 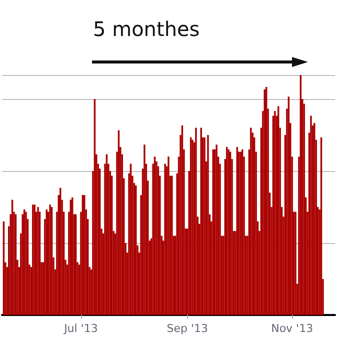 I want to click on x-tick-label: Nov '13, so click(x=292, y=328).